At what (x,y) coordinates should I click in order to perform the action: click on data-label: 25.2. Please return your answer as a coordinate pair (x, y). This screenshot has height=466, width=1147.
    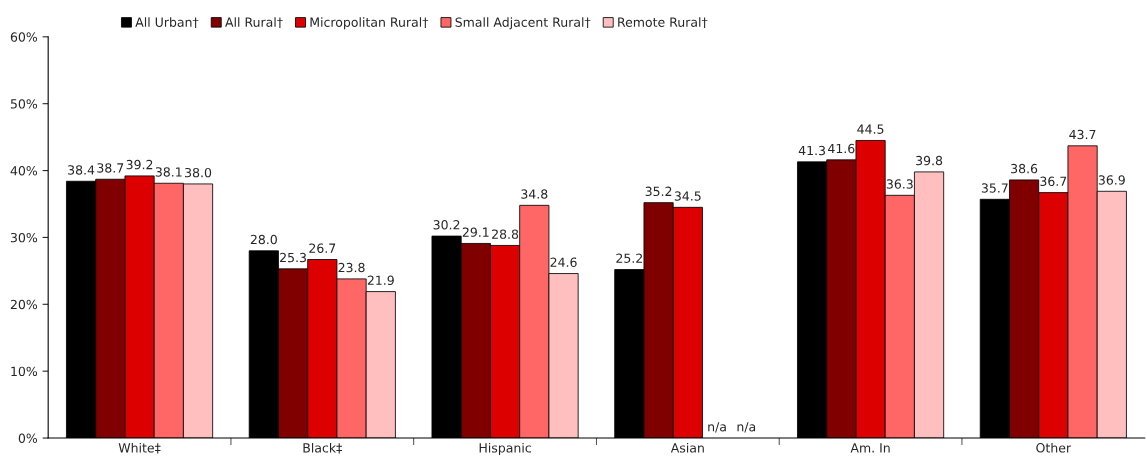
    Looking at the image, I should click on (629, 258).